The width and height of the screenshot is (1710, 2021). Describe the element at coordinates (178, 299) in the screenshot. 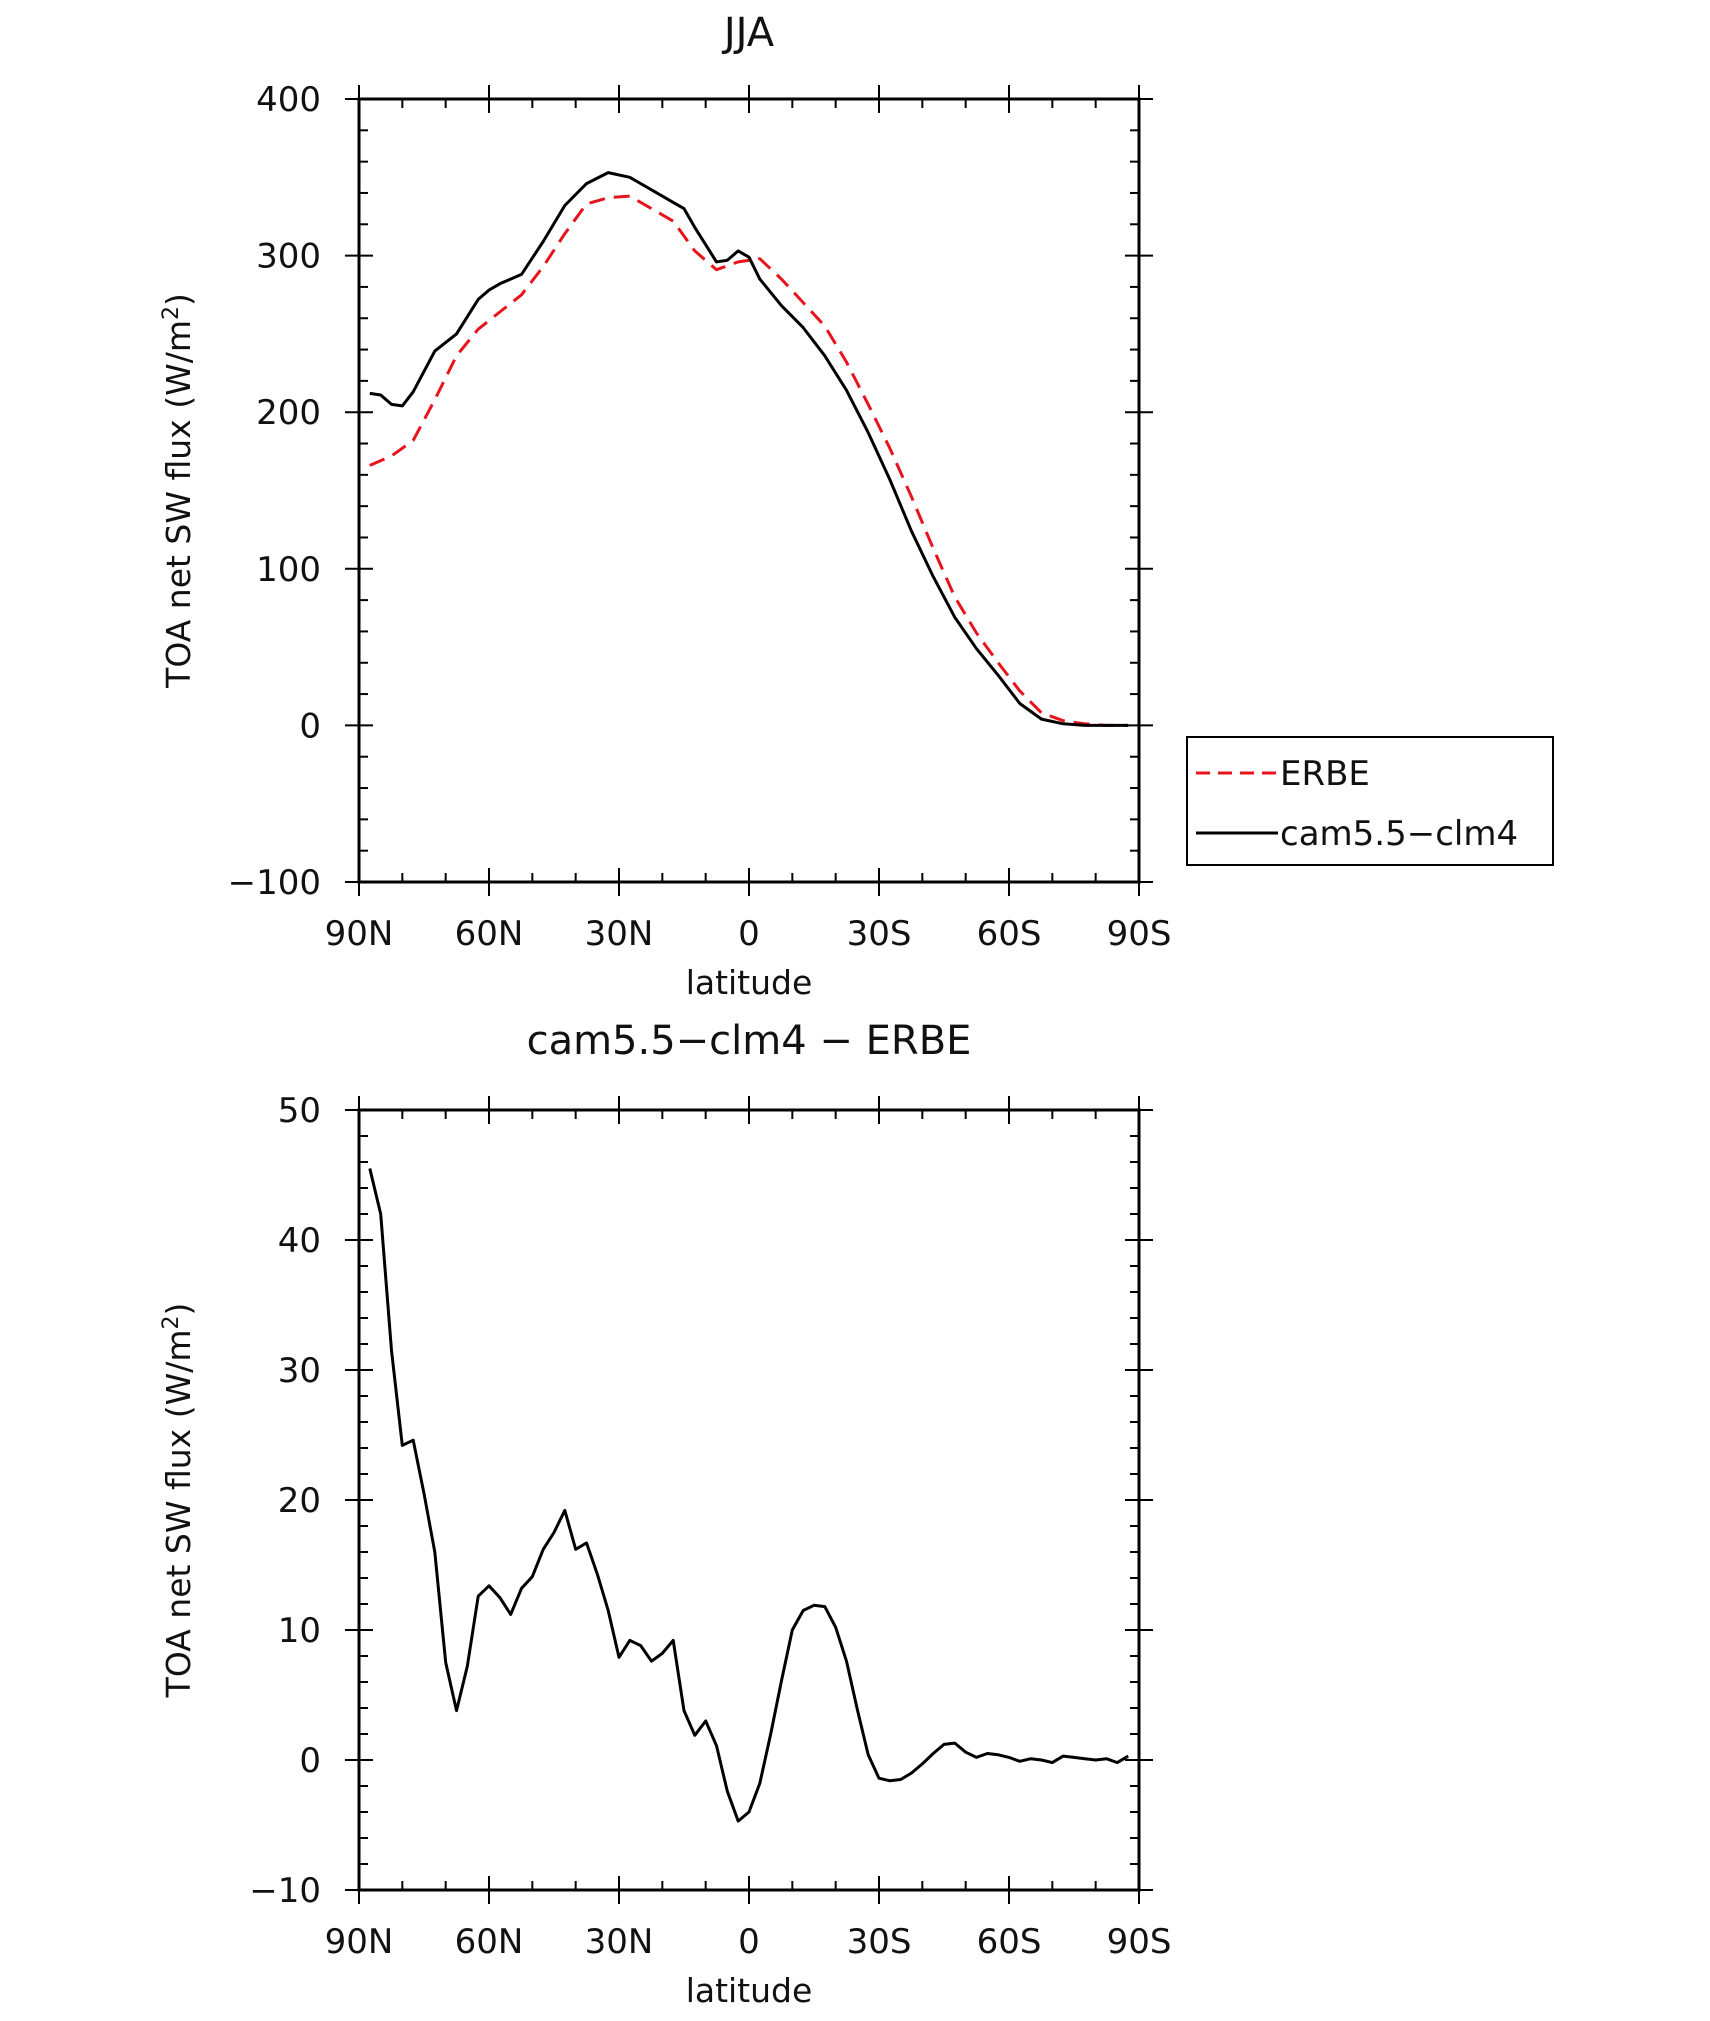

I see `top-y-axis-title-end: )` at that location.